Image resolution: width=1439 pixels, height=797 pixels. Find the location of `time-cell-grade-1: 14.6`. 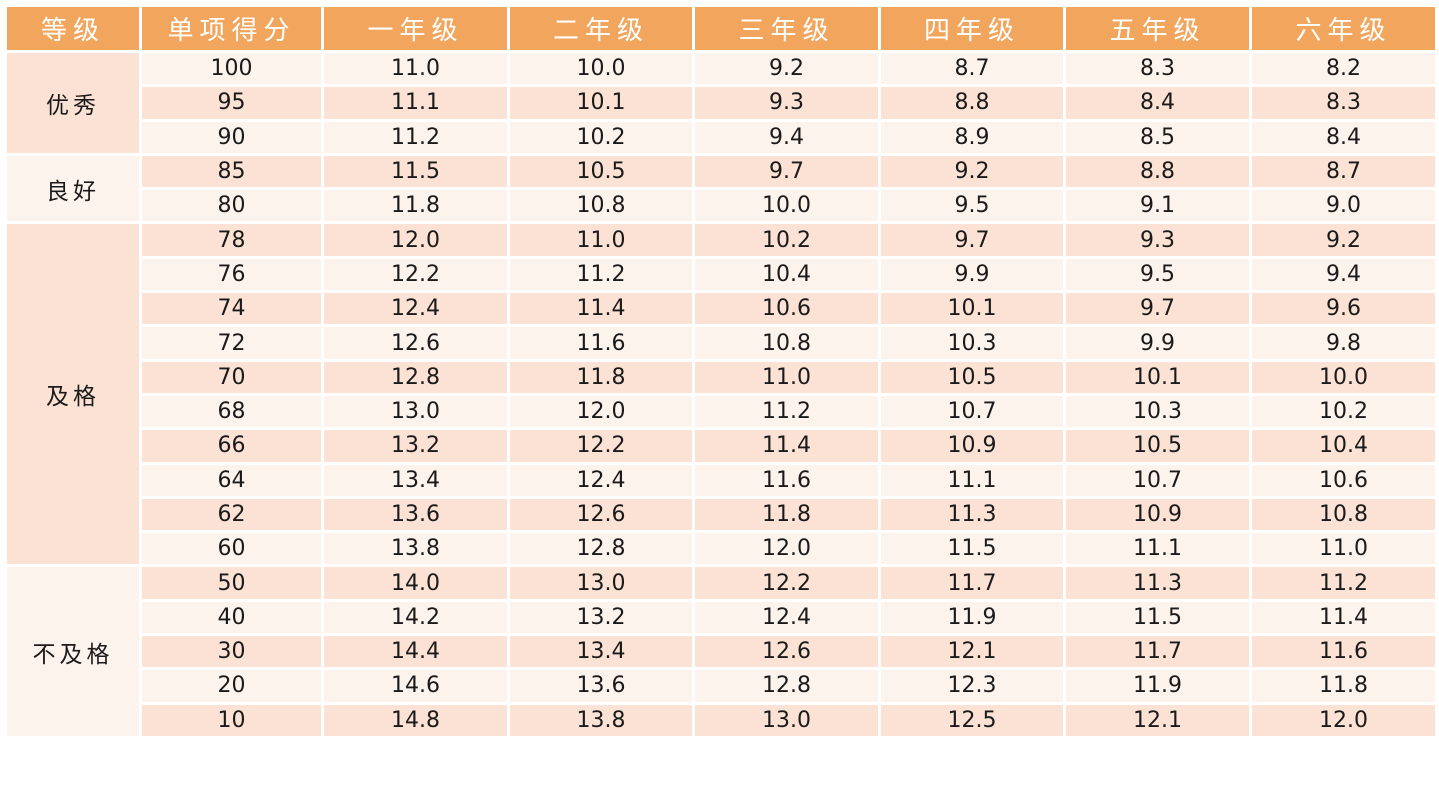

time-cell-grade-1: 14.6 is located at coordinates (415, 686).